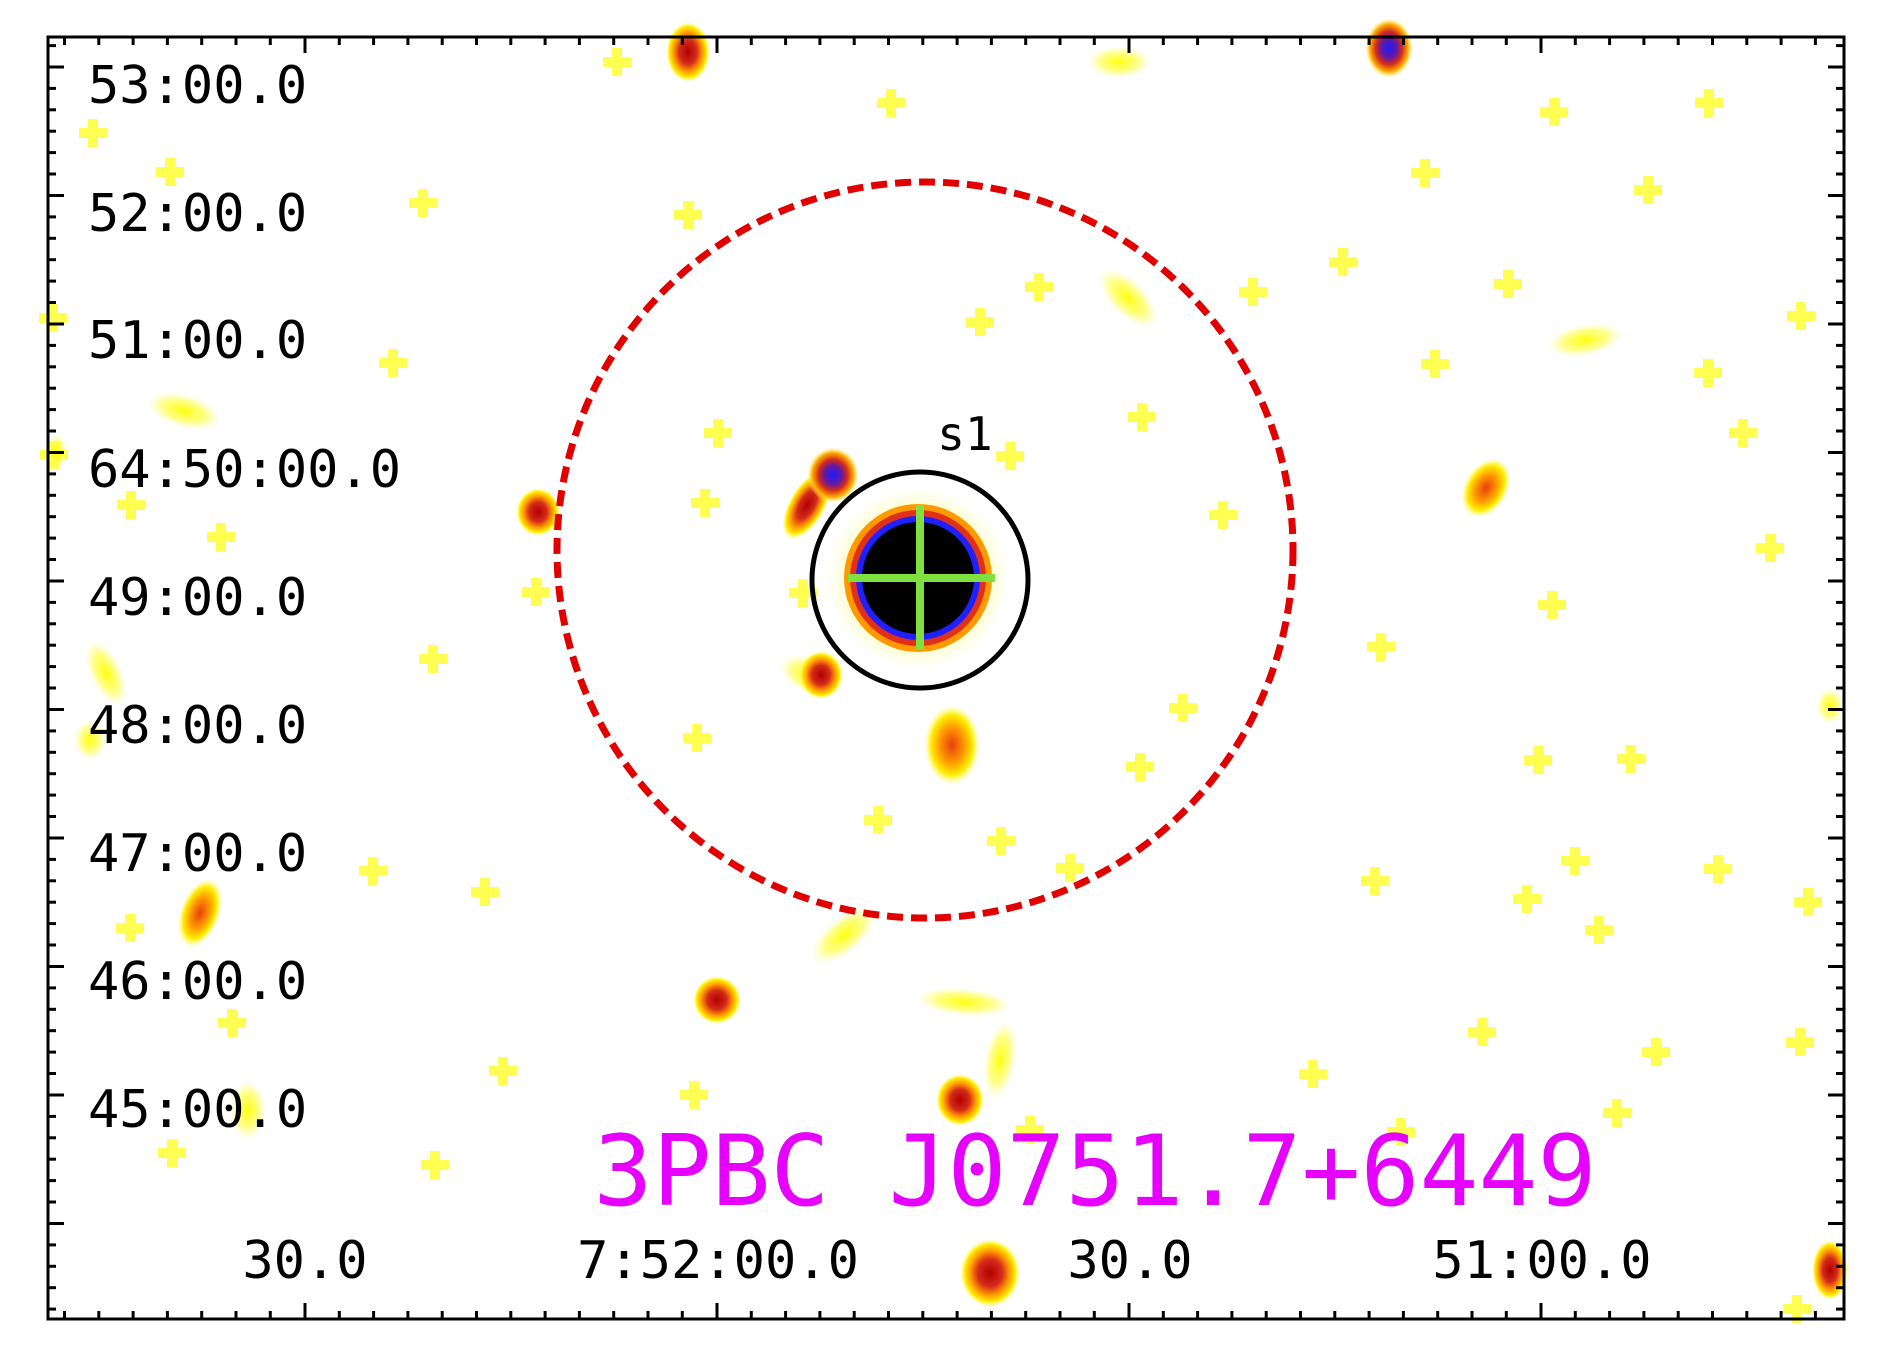 This screenshot has height=1347, width=1878. I want to click on source-circle, so click(920, 580).